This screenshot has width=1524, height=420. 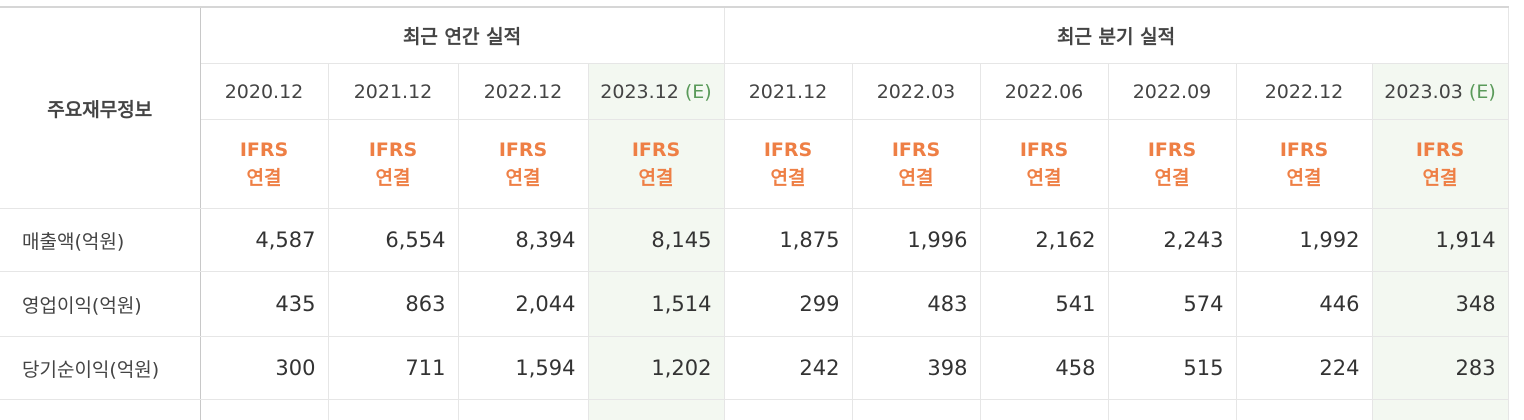 I want to click on row-label: 영업이익(억원), so click(x=100, y=304).